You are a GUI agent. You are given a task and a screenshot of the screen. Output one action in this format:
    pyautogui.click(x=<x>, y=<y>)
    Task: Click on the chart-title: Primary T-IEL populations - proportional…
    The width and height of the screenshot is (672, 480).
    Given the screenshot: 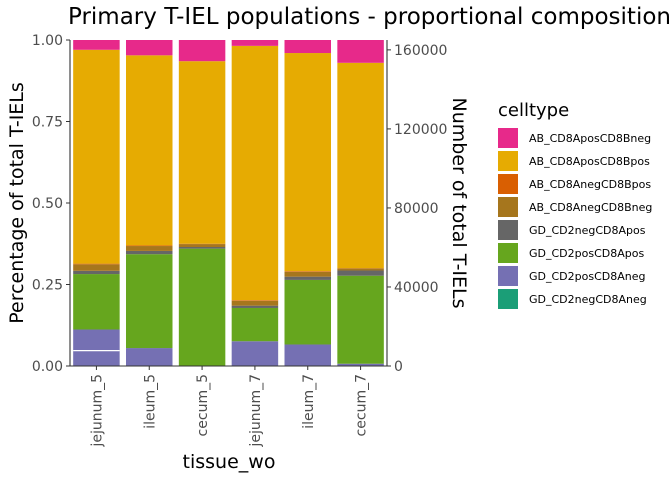 What is the action you would take?
    pyautogui.click(x=370, y=17)
    